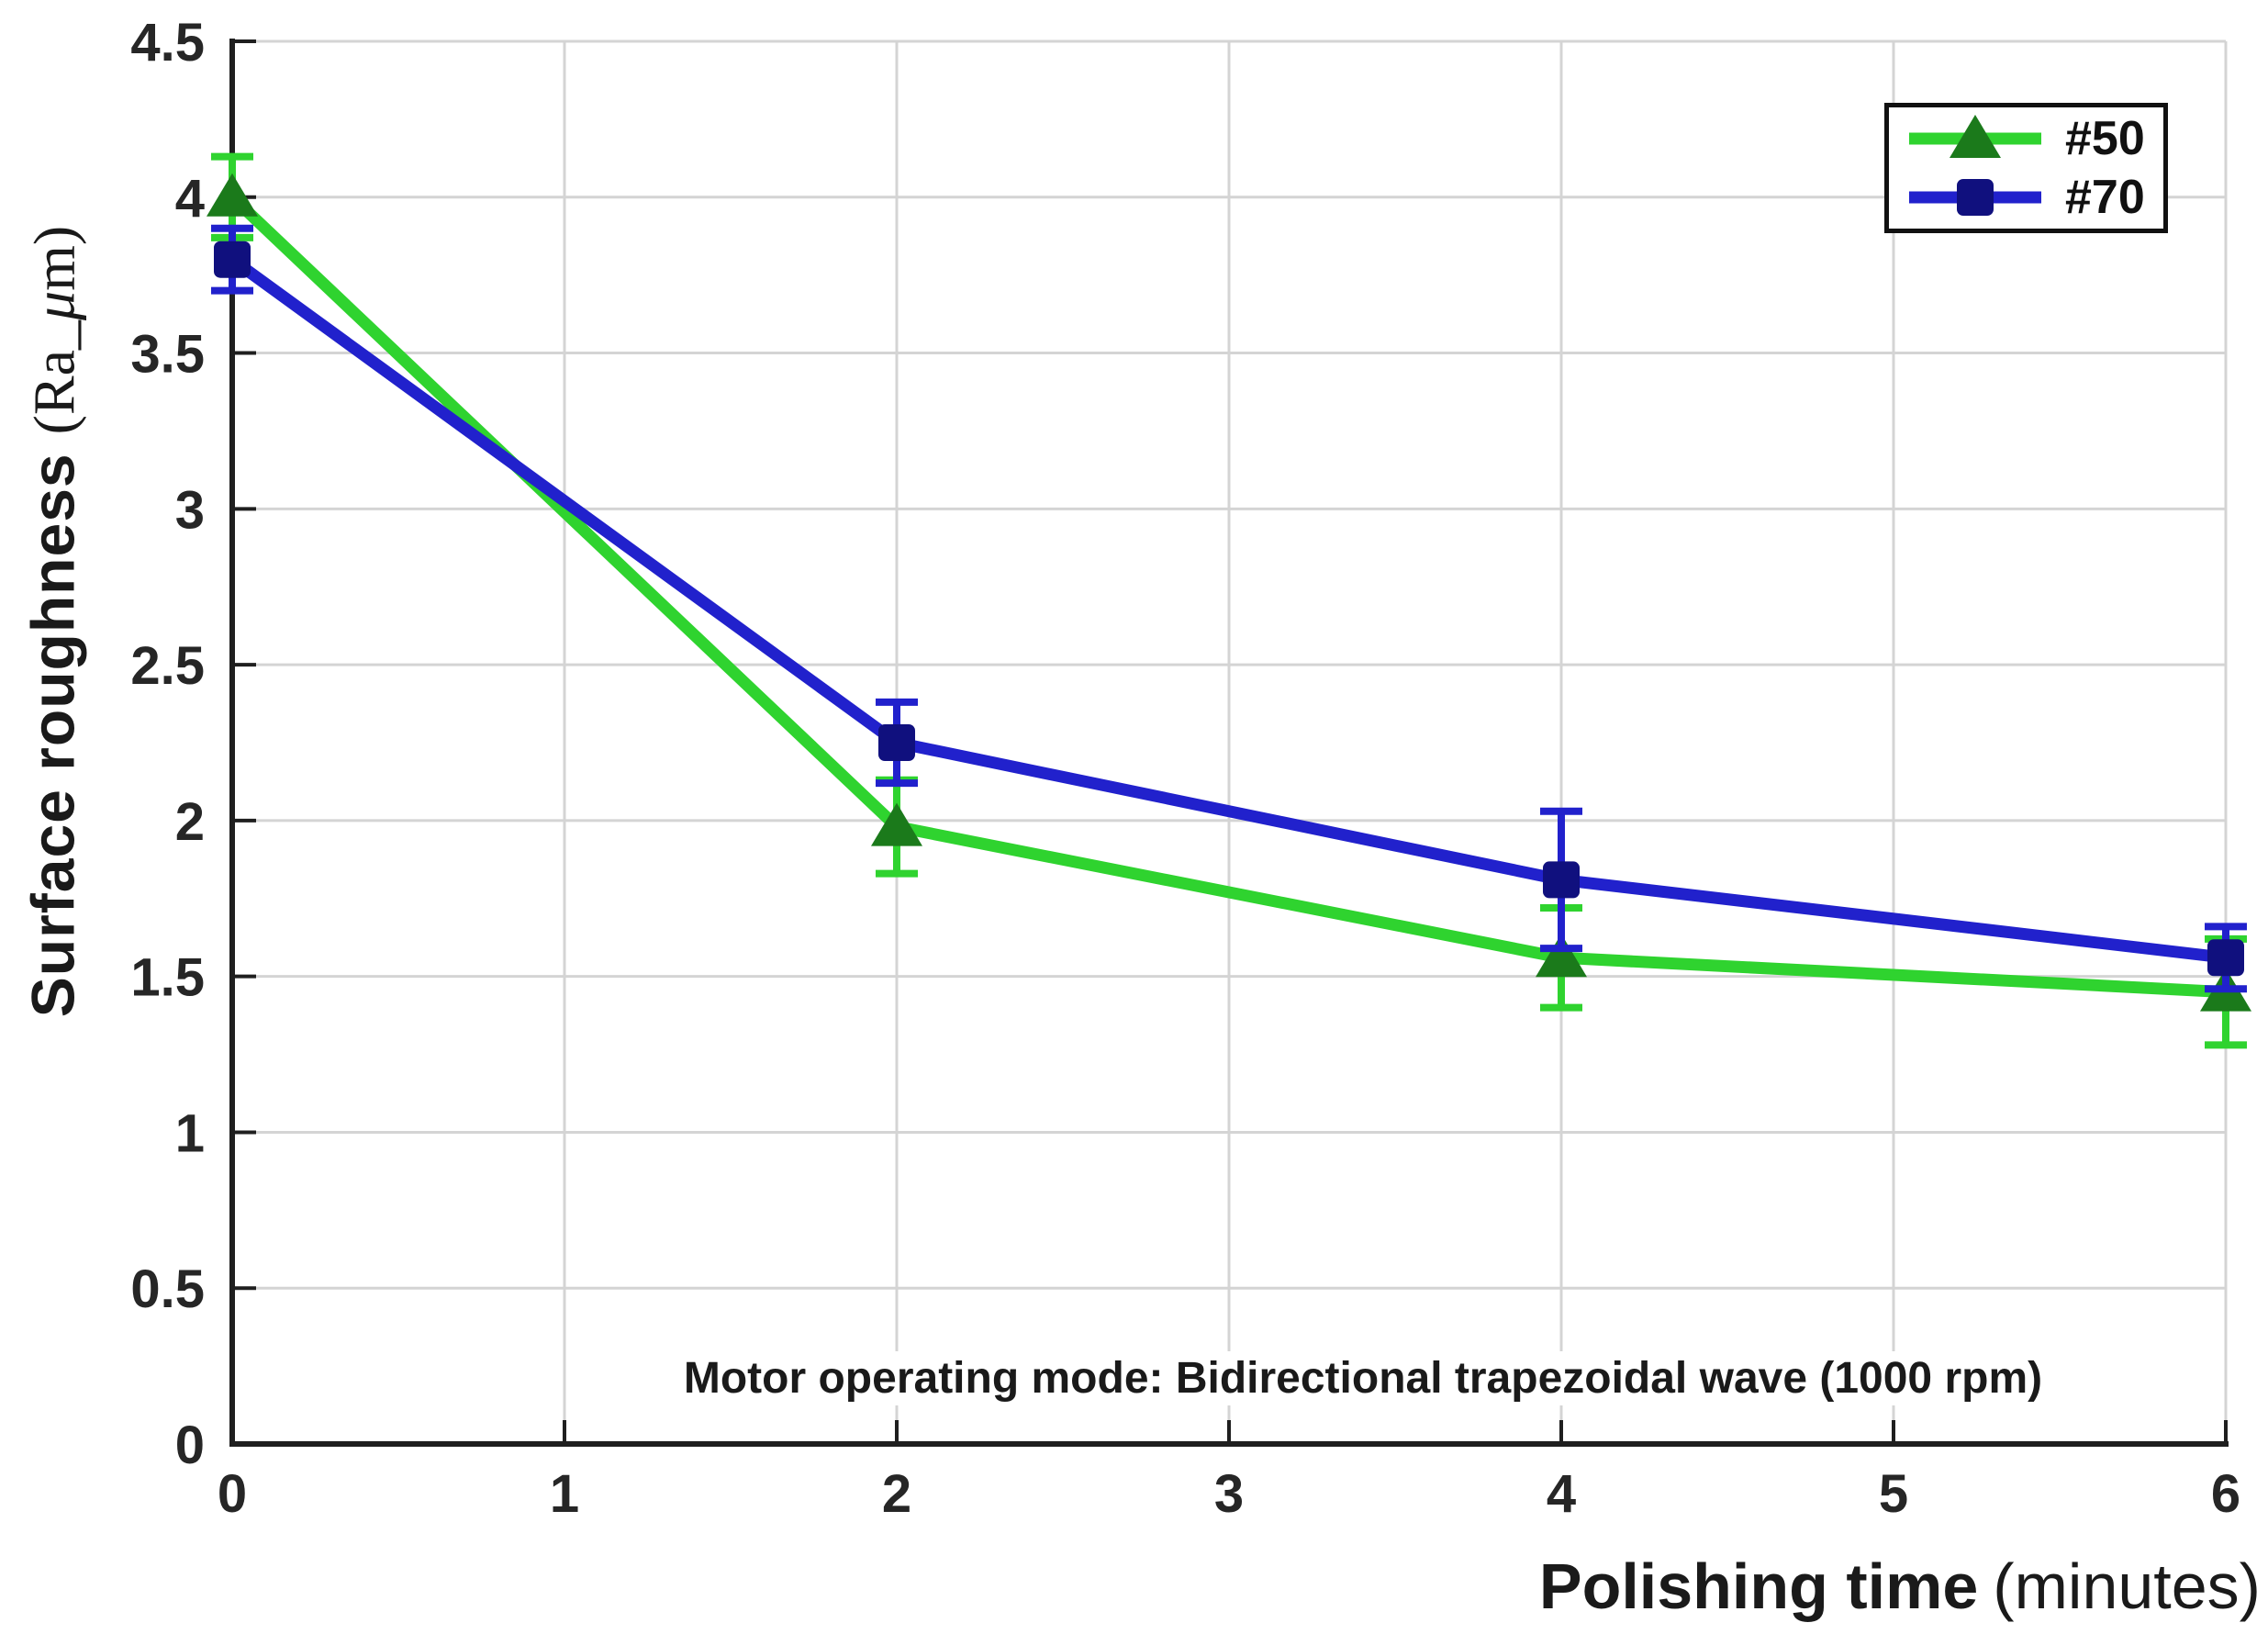 Image resolution: width=2268 pixels, height=1634 pixels. Describe the element at coordinates (232, 1494) in the screenshot. I see `x-tick-label: 0` at that location.